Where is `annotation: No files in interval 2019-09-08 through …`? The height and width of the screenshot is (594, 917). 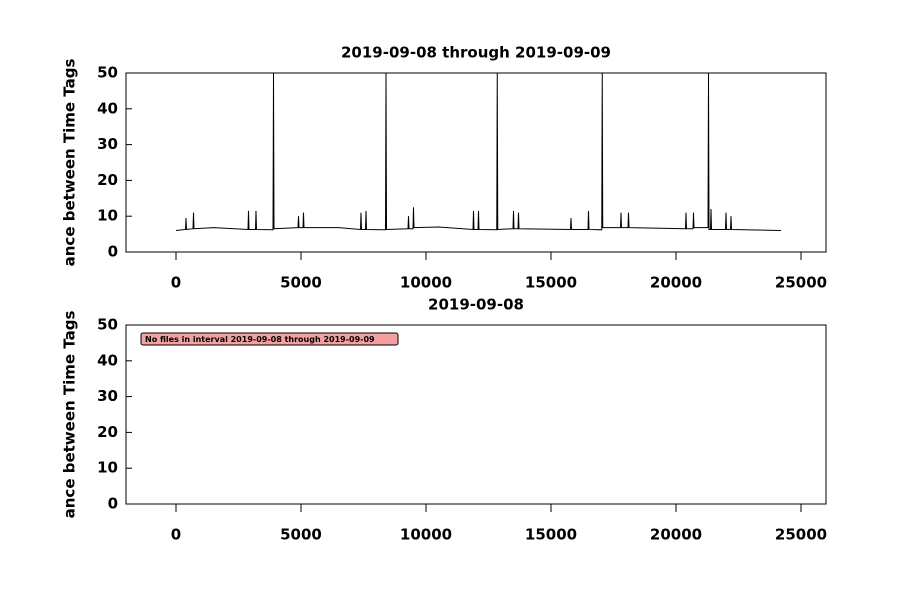 annotation: No files in interval 2019-09-08 through … is located at coordinates (260, 339).